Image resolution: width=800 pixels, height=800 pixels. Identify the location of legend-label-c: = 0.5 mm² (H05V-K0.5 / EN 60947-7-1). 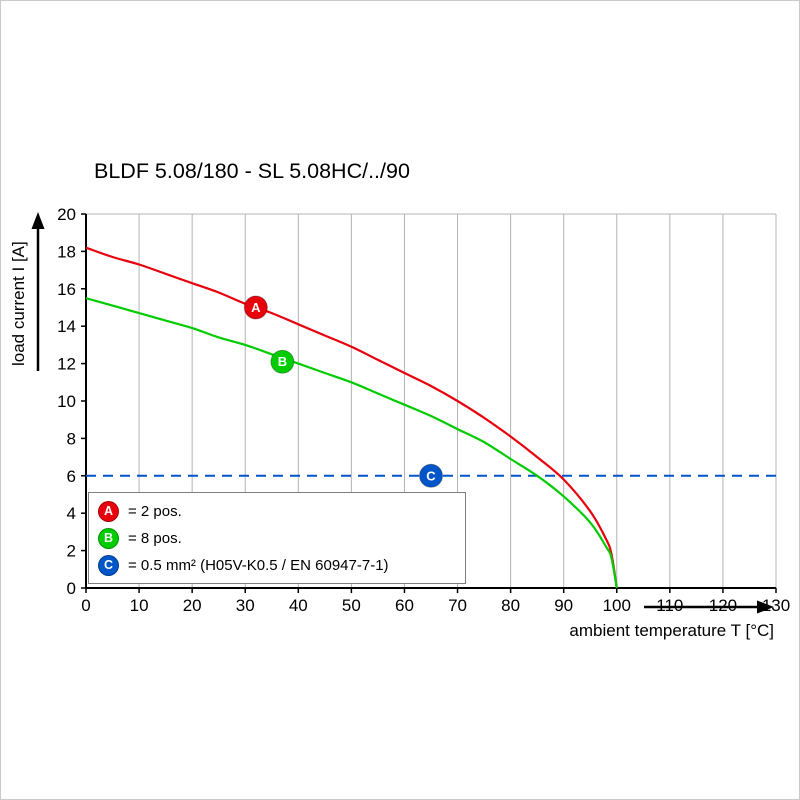
(258, 565).